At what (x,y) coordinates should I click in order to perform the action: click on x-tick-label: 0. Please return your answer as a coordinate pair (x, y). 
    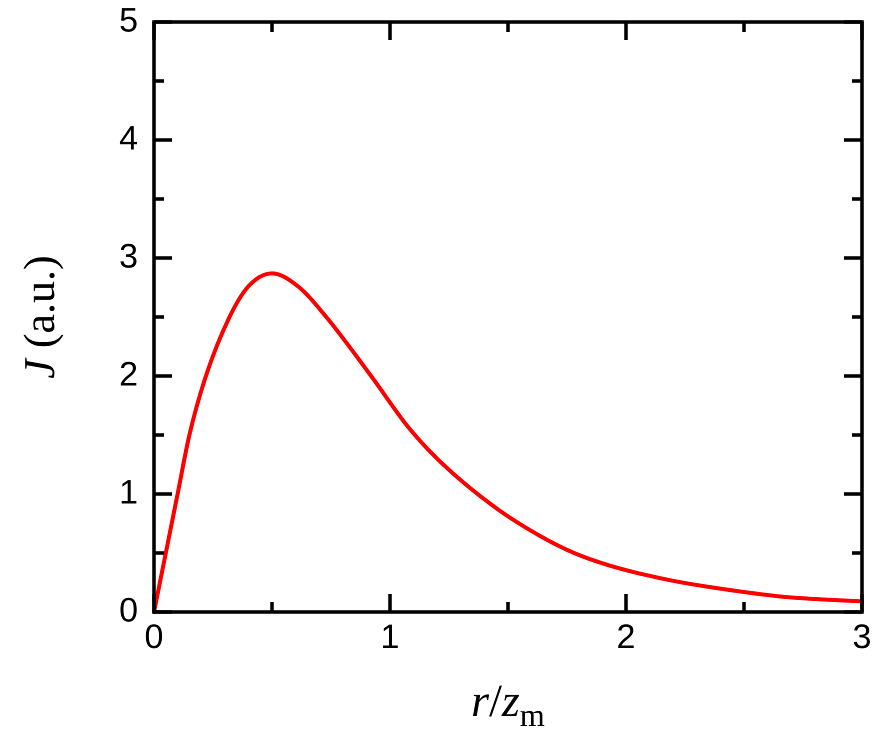
    Looking at the image, I should click on (154, 637).